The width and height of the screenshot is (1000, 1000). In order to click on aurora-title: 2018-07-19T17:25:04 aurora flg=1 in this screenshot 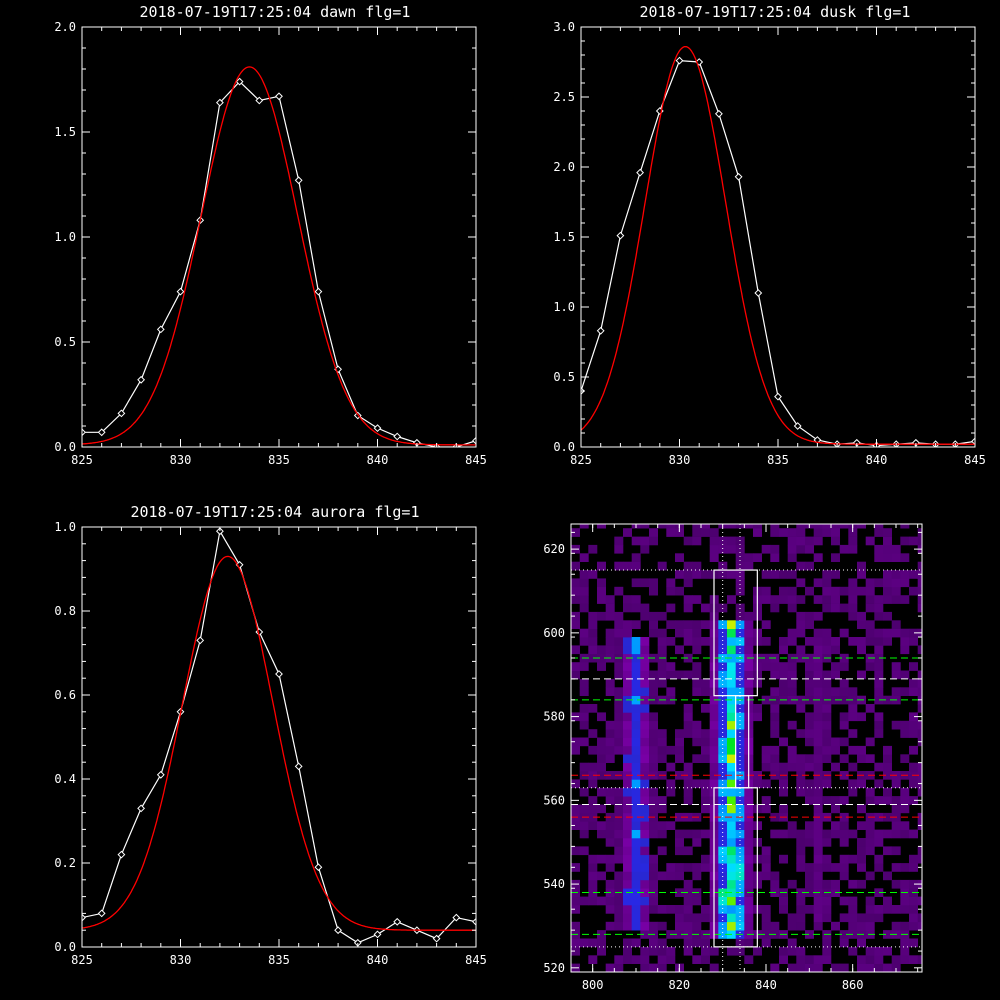, I will do `click(275, 512)`.